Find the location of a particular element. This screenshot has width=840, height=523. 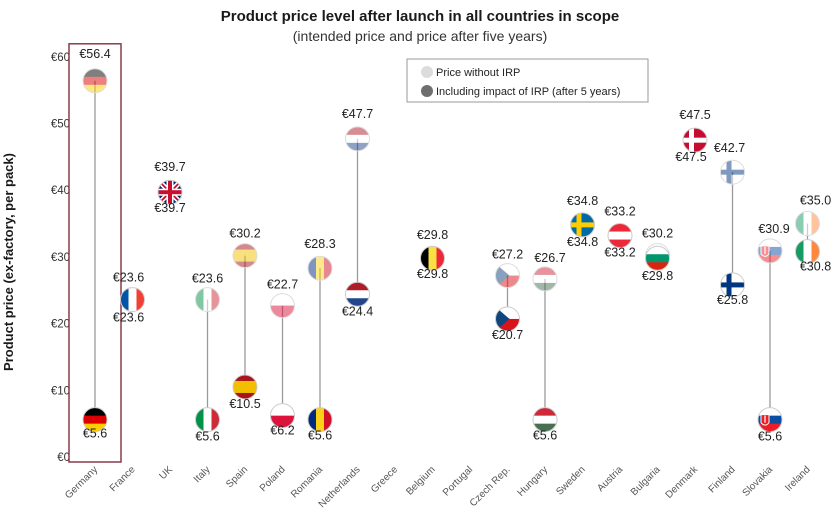

point-without-irp-germany is located at coordinates (95, 81).